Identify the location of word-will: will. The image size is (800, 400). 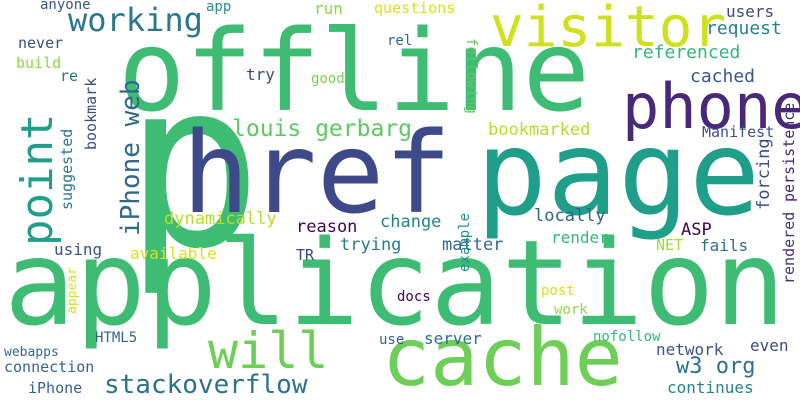
(268, 351).